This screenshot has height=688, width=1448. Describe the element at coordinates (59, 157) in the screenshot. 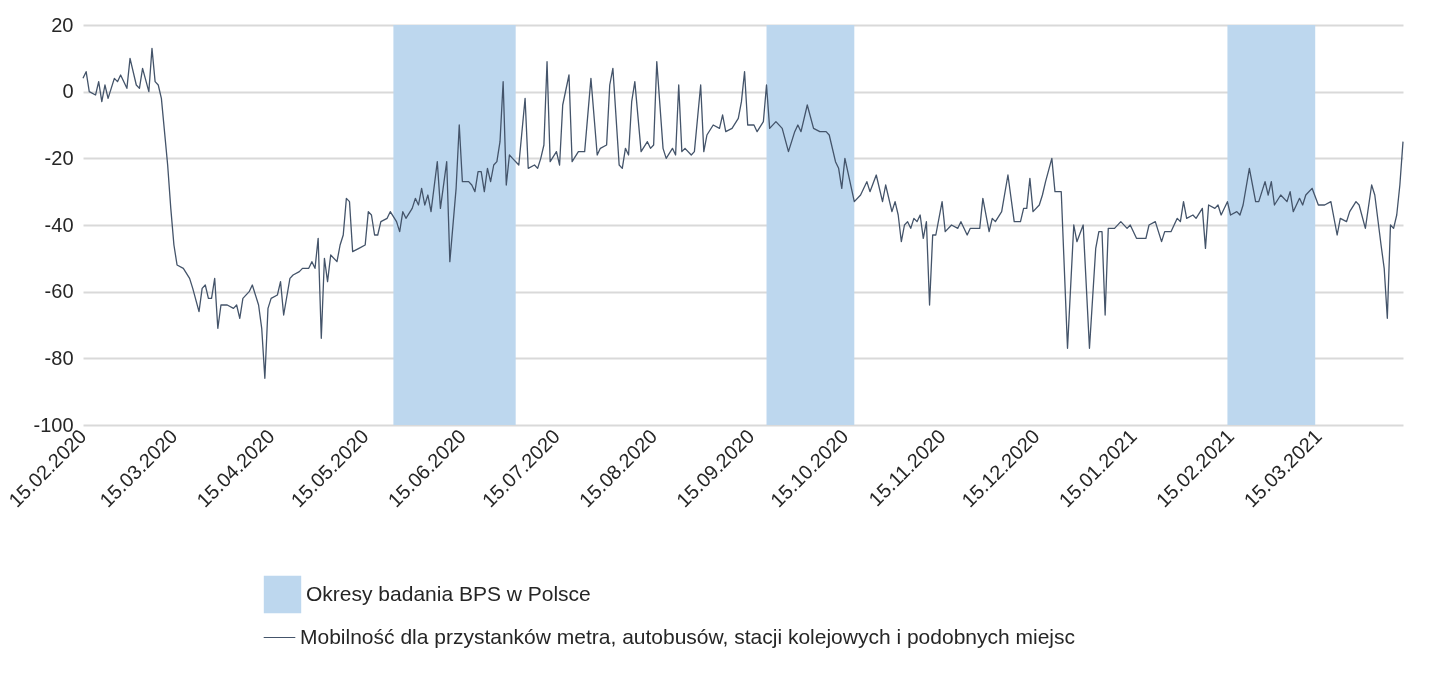

I see `y-tick-label: -20` at that location.